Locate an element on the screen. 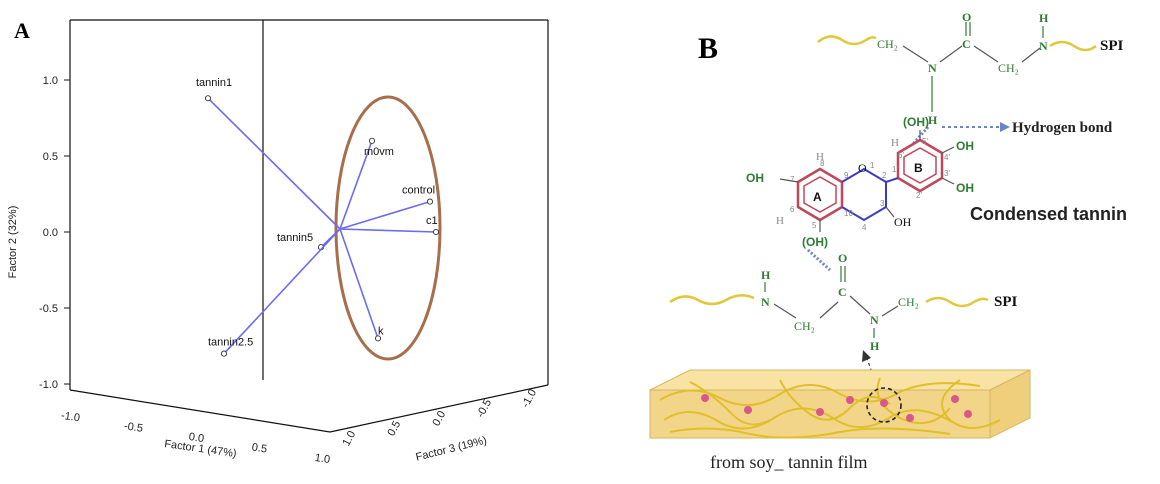 This screenshot has height=484, width=1160. film-tannin-molecules is located at coordinates (836, 408).